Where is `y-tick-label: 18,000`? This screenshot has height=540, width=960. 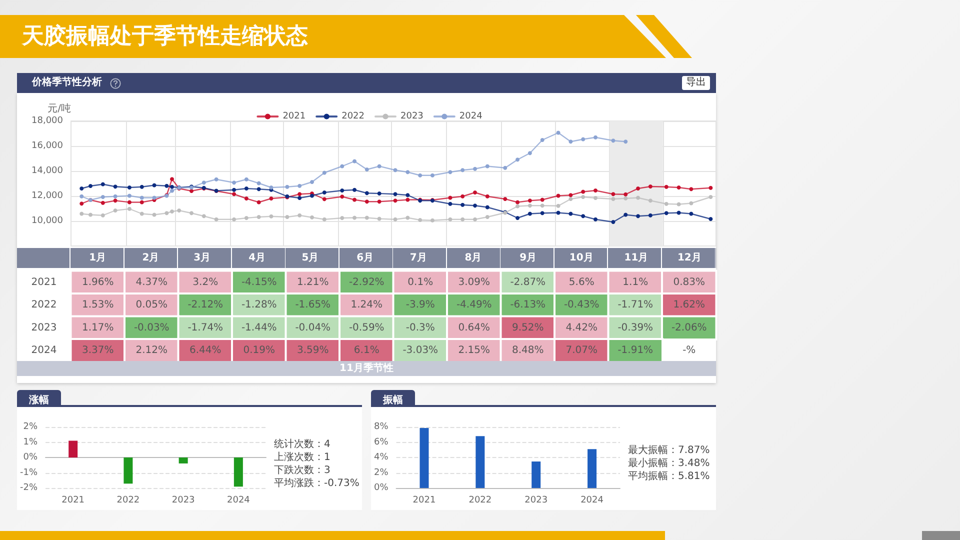
y-tick-label: 18,000 is located at coordinates (48, 121).